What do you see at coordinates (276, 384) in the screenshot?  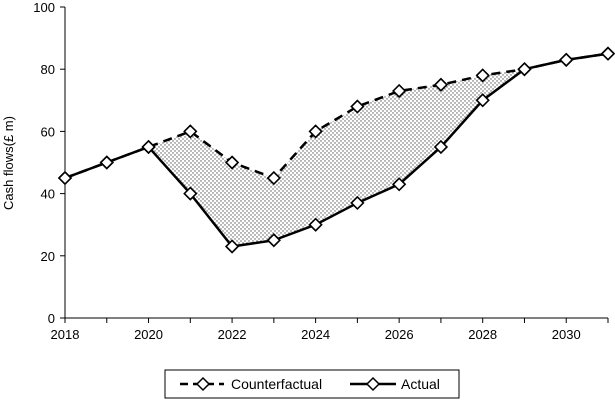 I see `legend-counterfactual-label: Counterfactual` at bounding box center [276, 384].